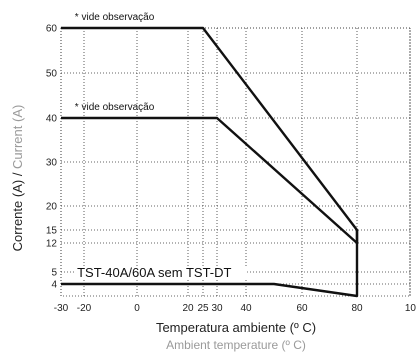  Describe the element at coordinates (54, 285) in the screenshot. I see `y-tick-label: 4` at that location.